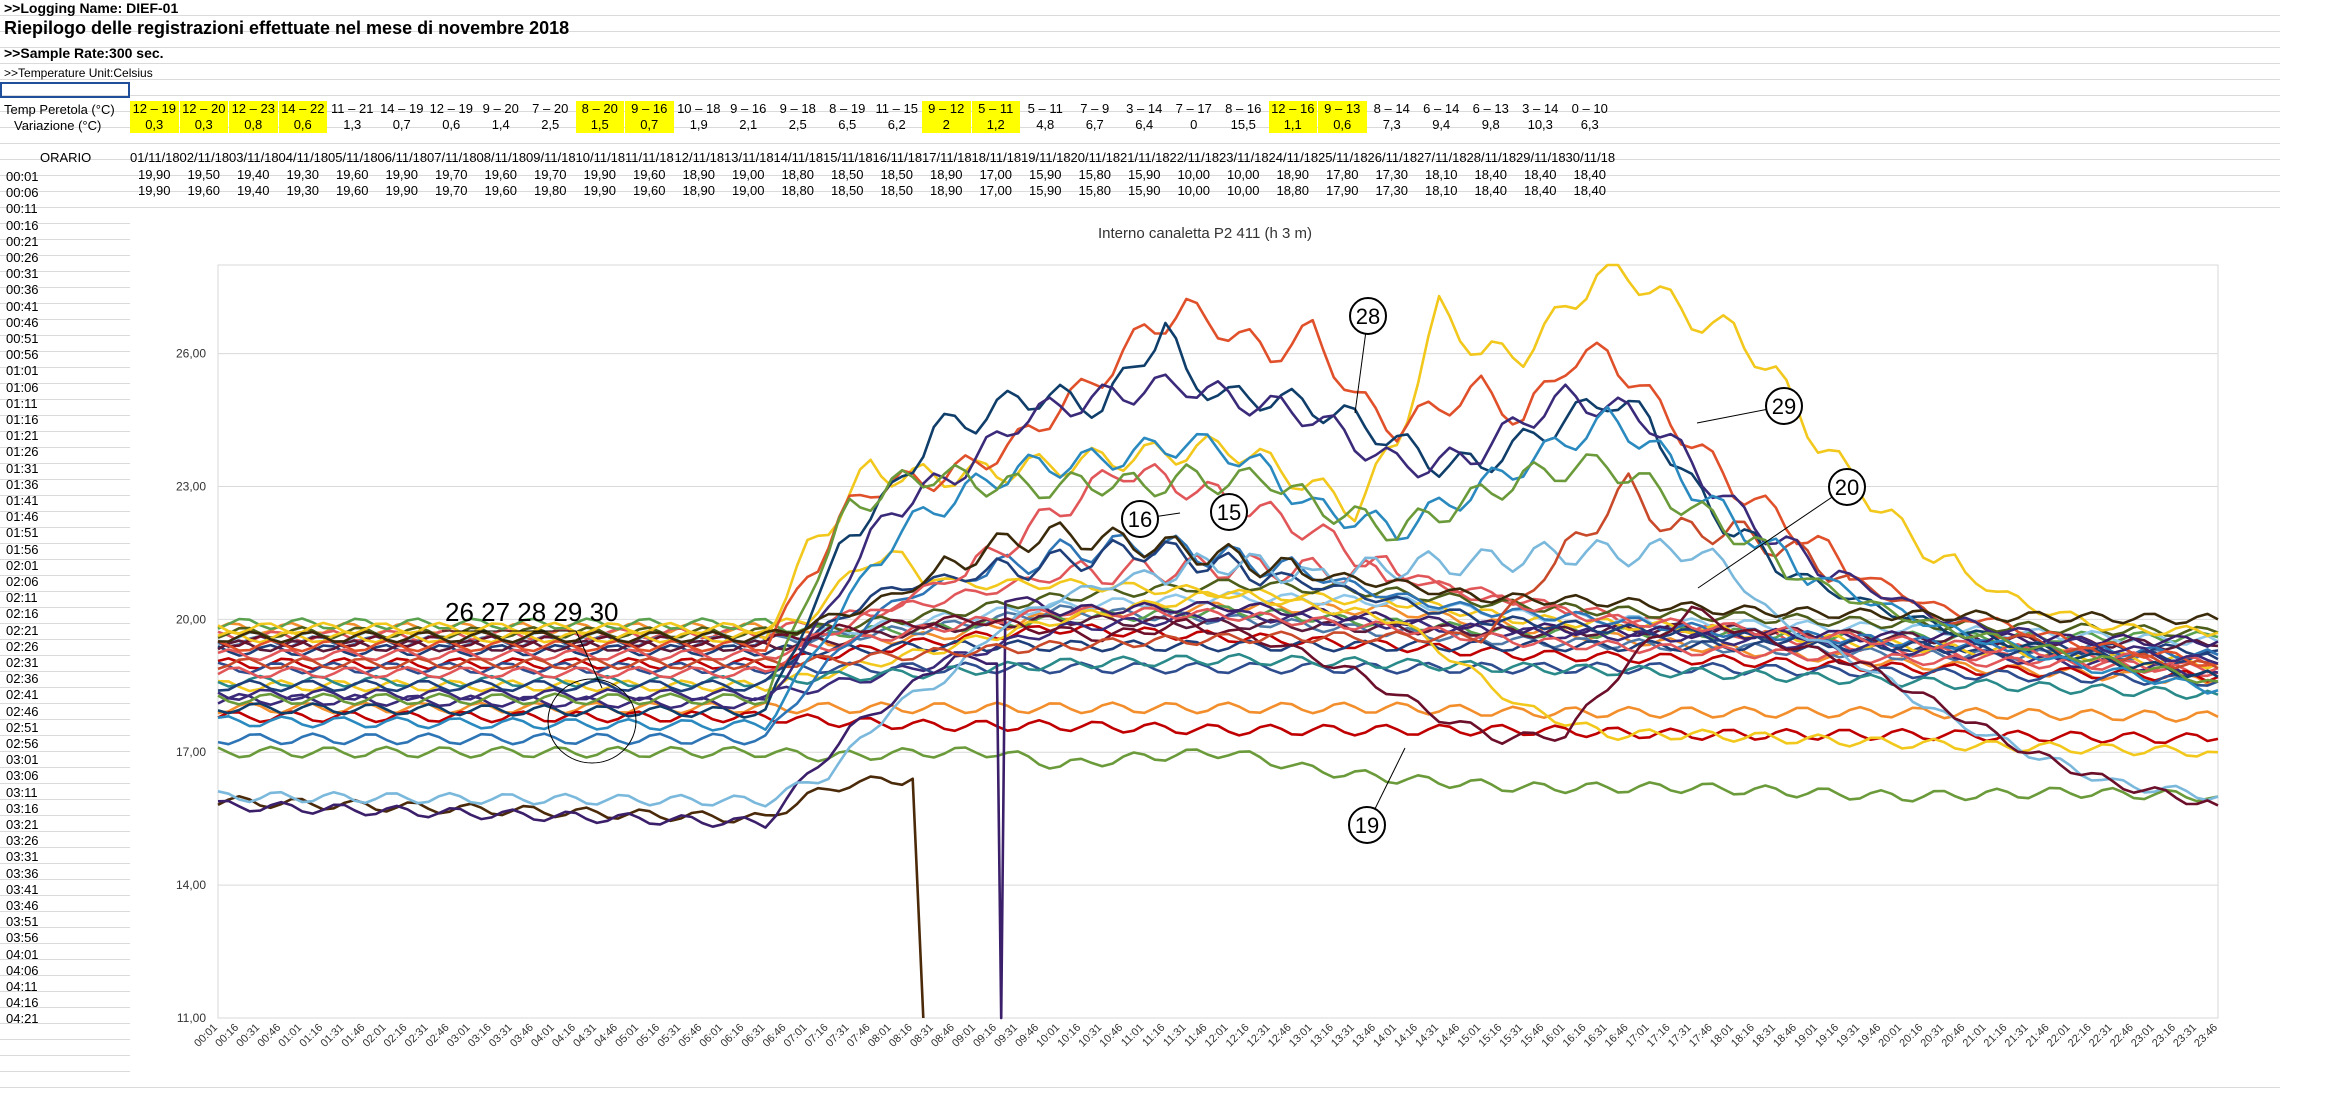  Describe the element at coordinates (550, 124) in the screenshot. I see `variation-cell: 2,5` at that location.